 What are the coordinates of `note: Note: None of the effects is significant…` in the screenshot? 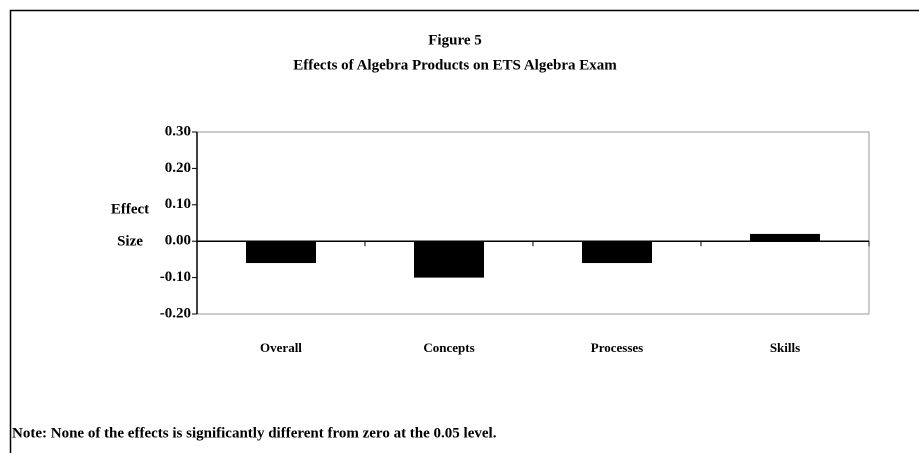 It's located at (254, 433).